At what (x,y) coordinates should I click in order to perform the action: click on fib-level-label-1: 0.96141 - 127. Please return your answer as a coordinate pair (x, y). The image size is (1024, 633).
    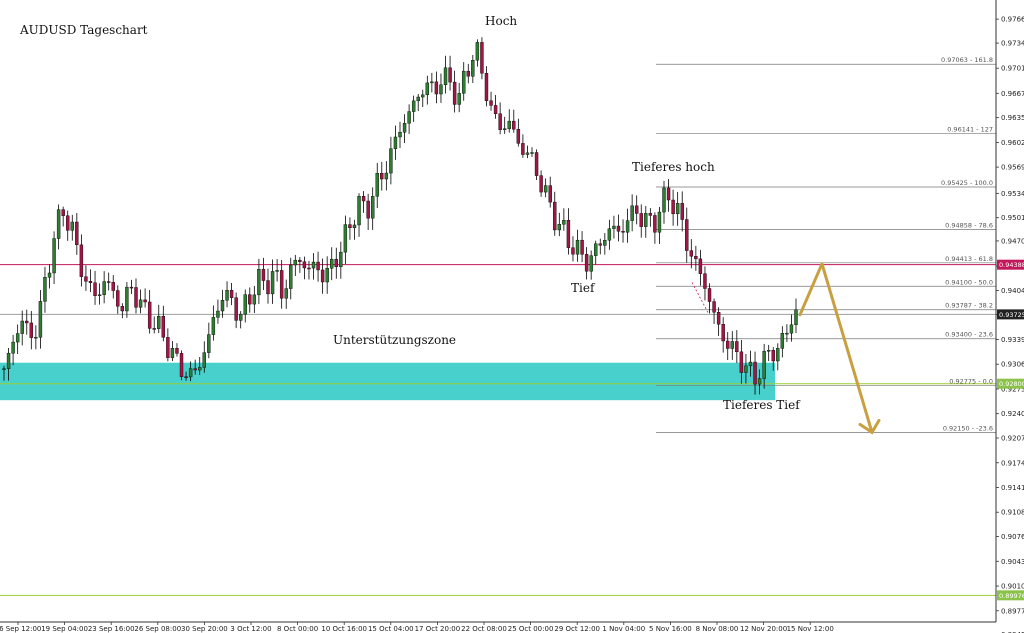
    Looking at the image, I should click on (970, 129).